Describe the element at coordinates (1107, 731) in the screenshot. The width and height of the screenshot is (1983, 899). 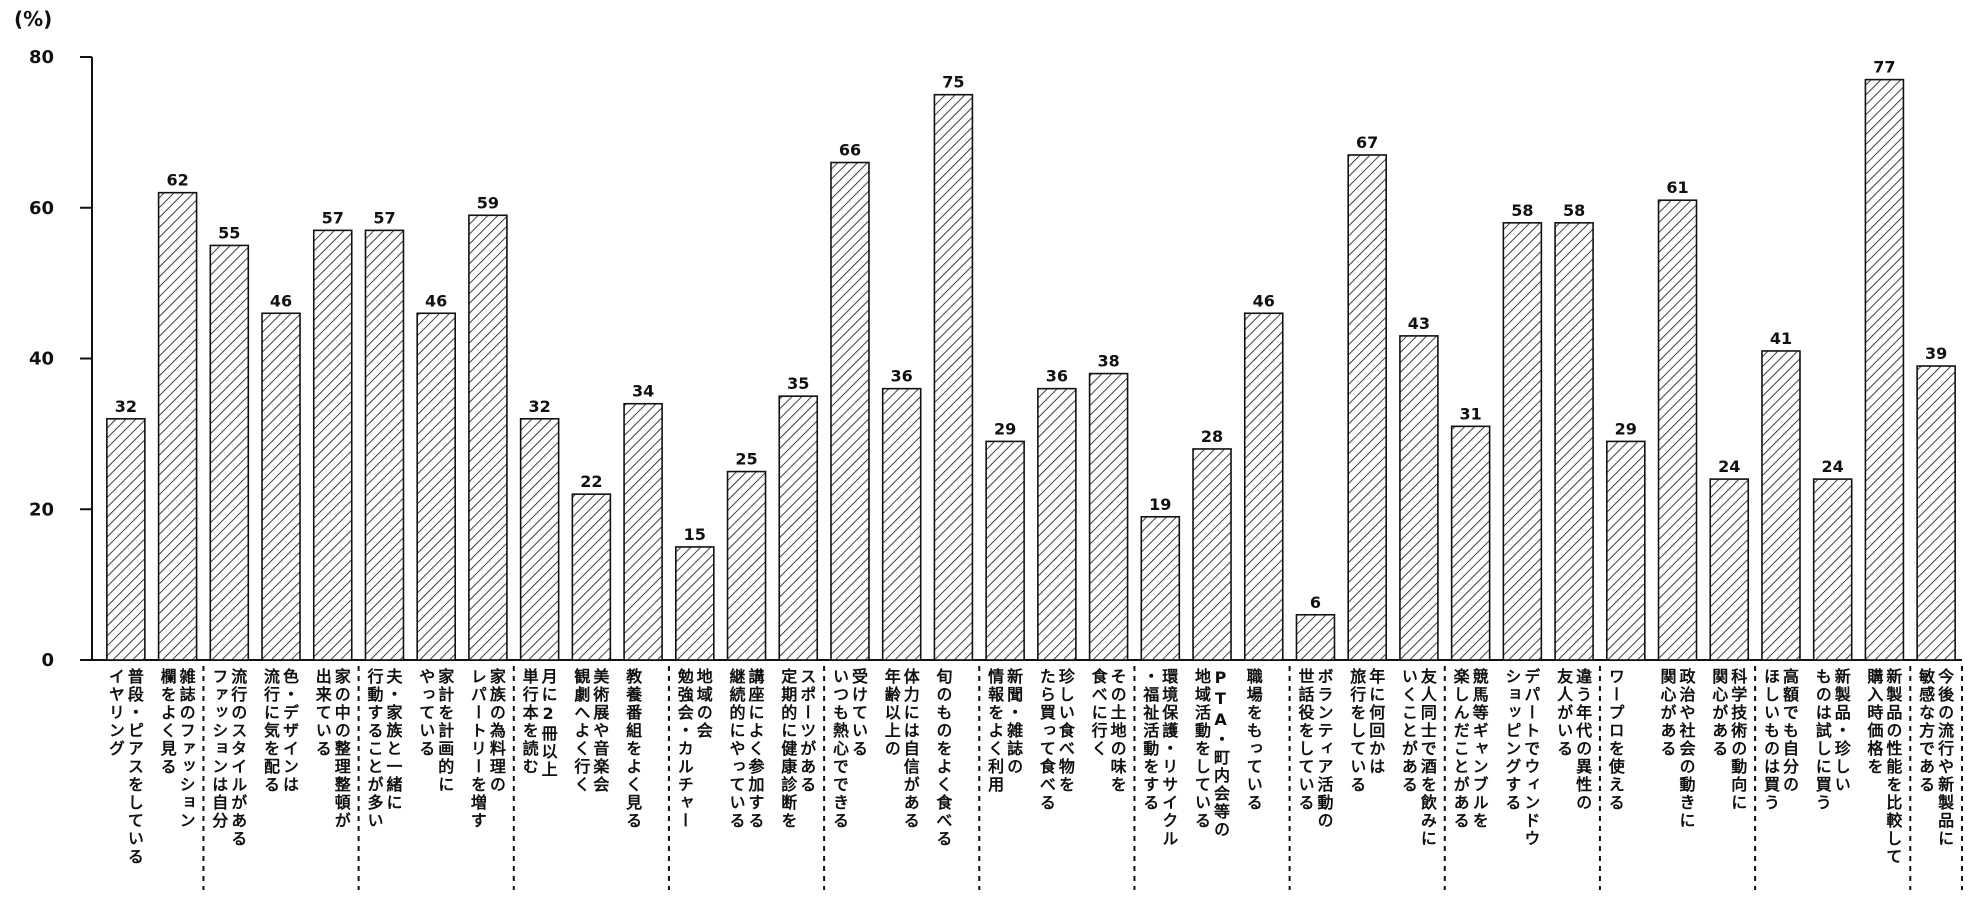
I see `category-label: その土地の味を 食べに行く` at that location.